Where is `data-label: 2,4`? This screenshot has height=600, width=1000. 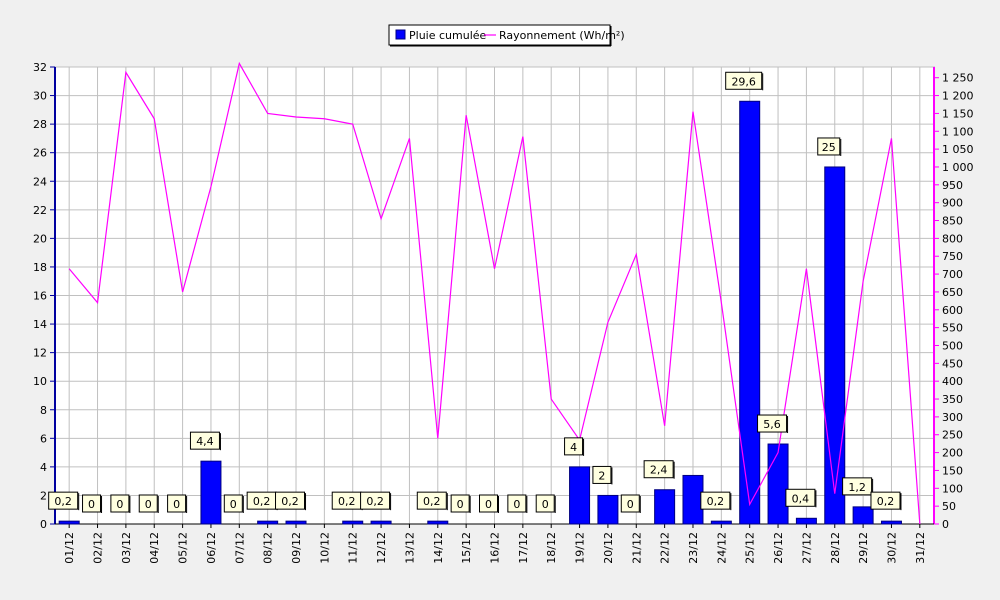 data-label: 2,4 is located at coordinates (659, 469).